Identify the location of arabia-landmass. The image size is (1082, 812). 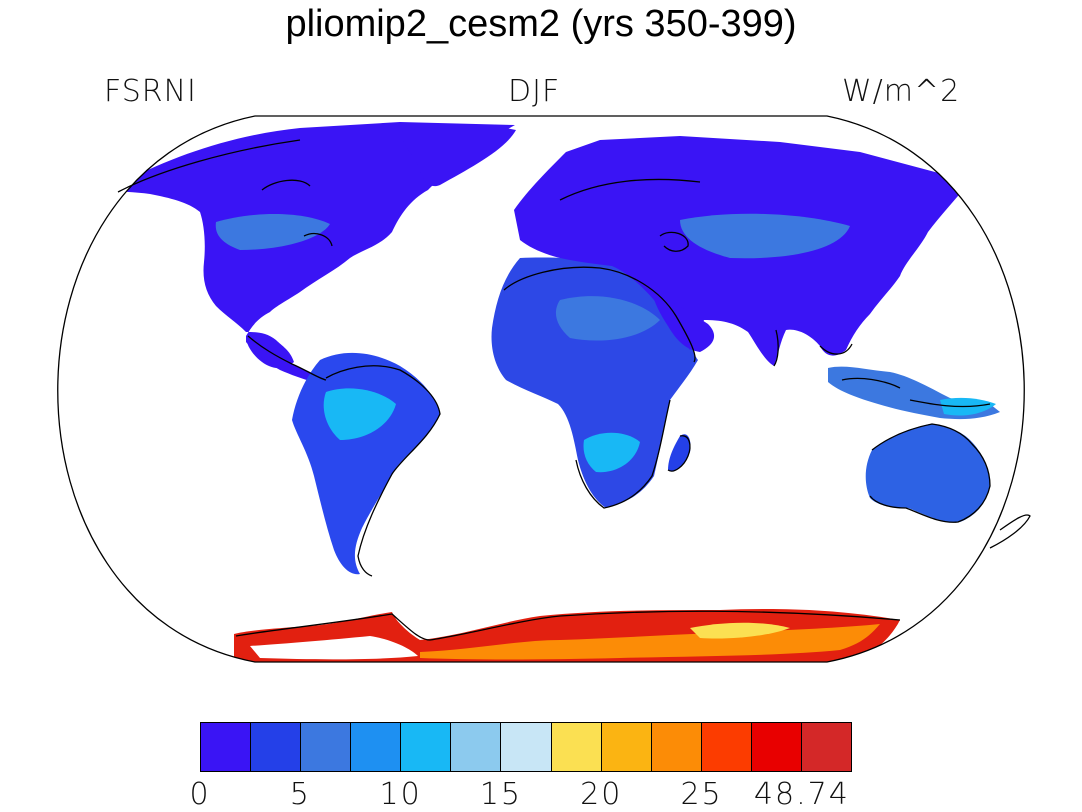
(683, 322).